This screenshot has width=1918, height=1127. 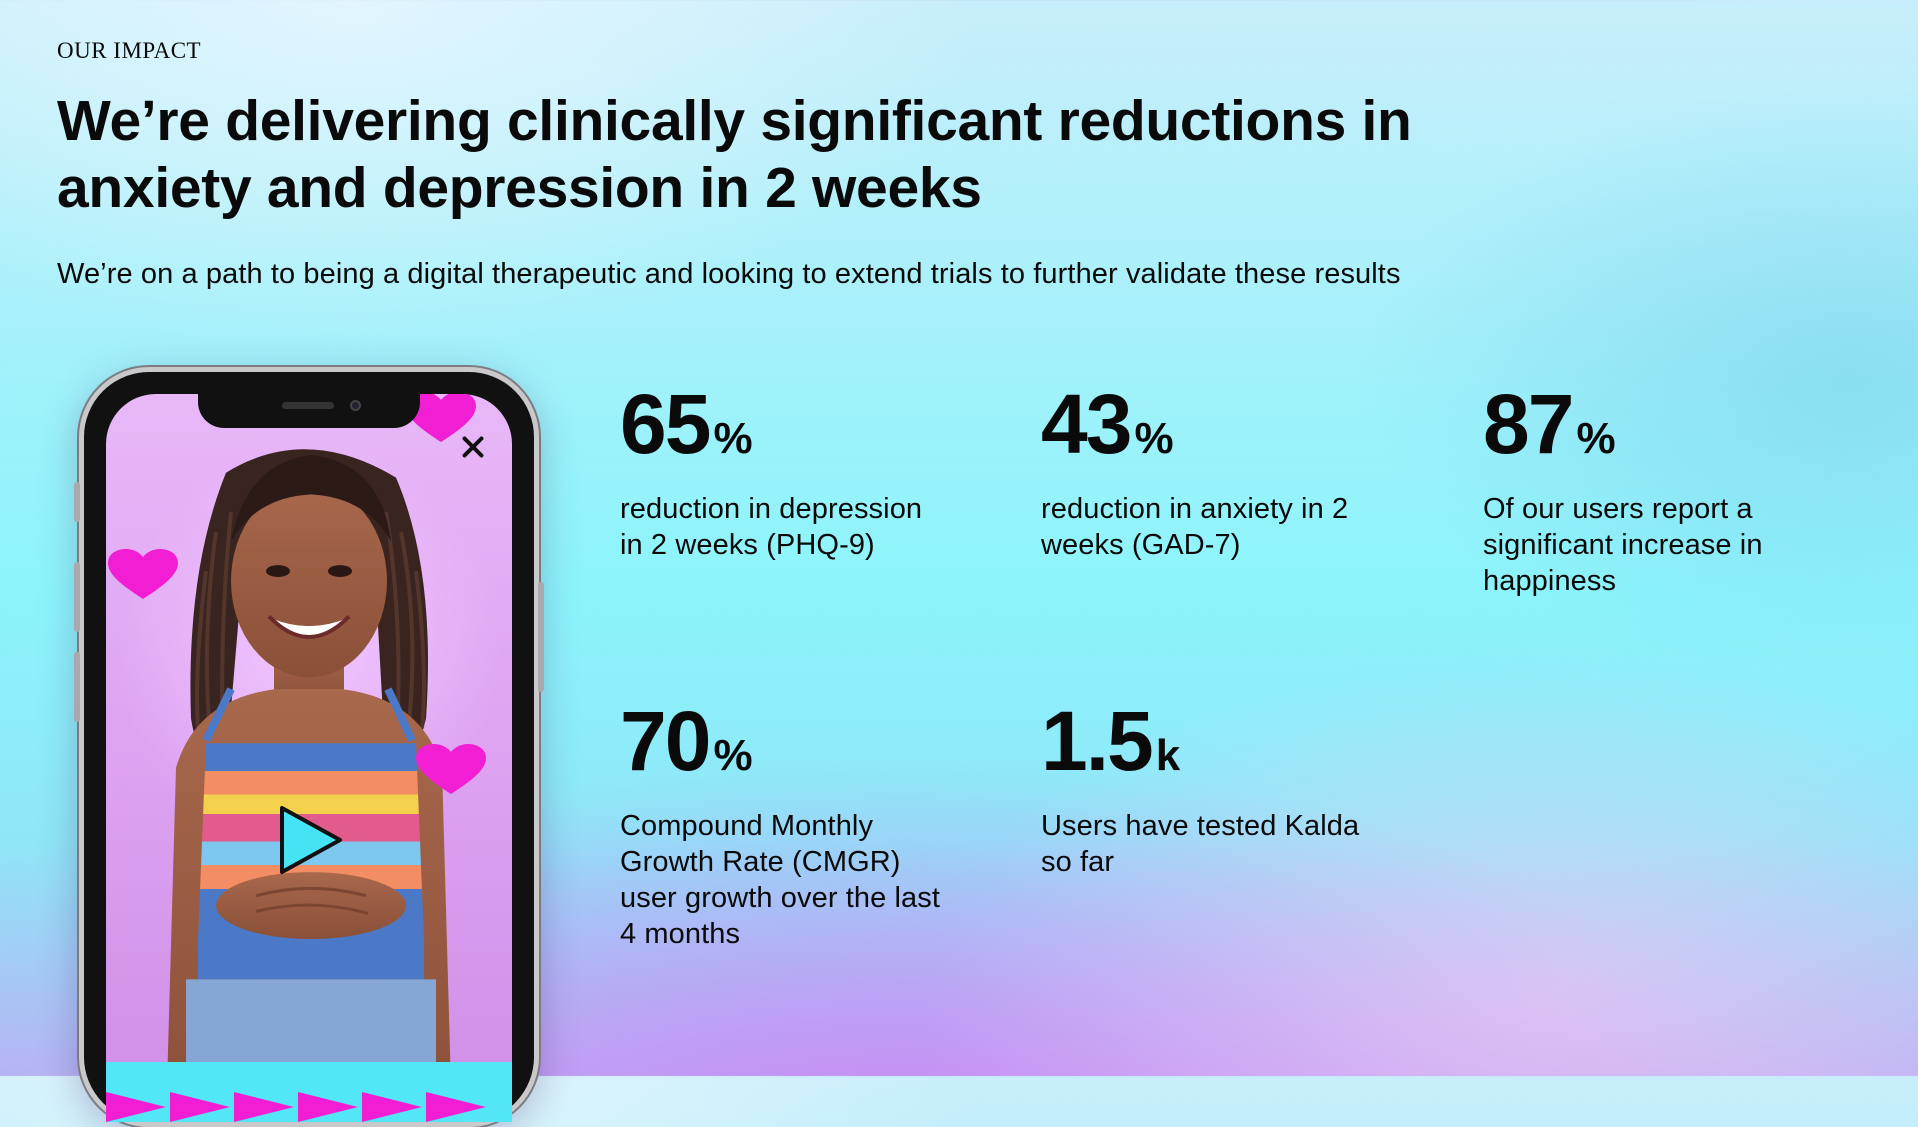 I want to click on phone-mute-switch, so click(x=77, y=502).